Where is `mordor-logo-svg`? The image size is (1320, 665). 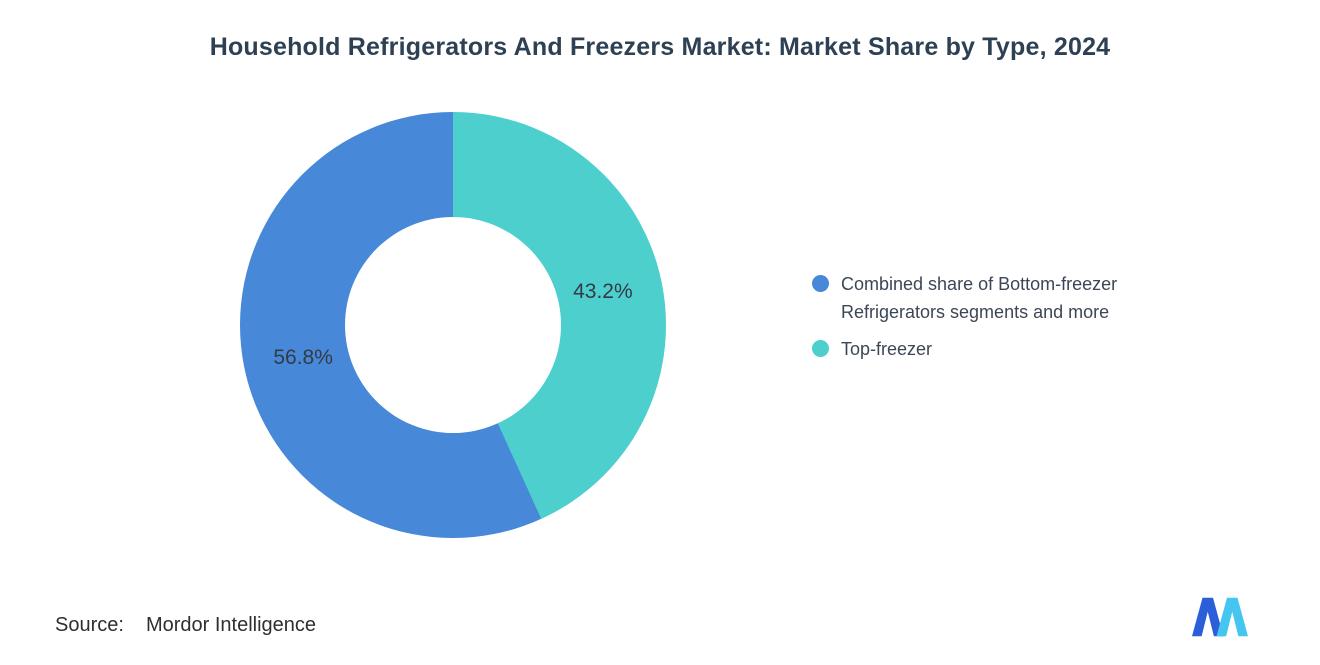 mordor-logo-svg is located at coordinates (1220, 617).